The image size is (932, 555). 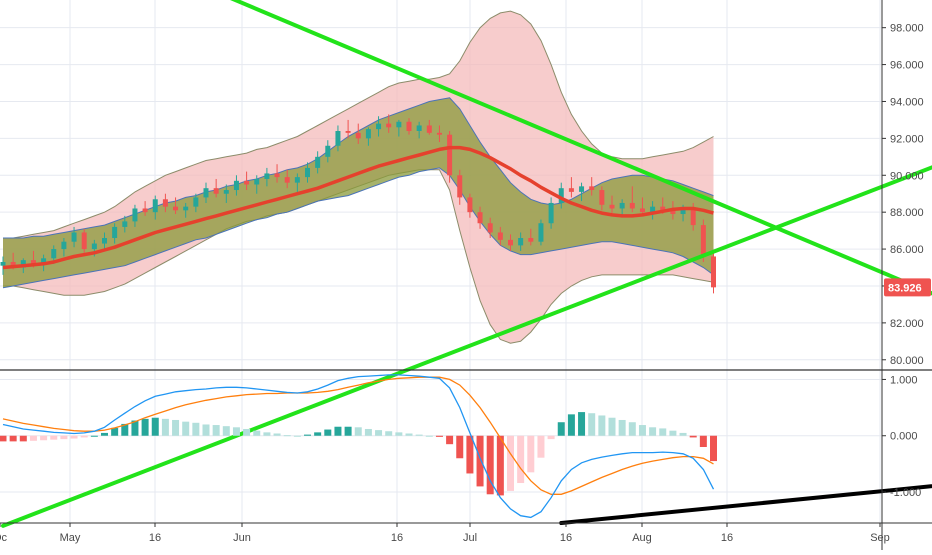 What do you see at coordinates (907, 139) in the screenshot?
I see `price-tick-label: 92.000` at bounding box center [907, 139].